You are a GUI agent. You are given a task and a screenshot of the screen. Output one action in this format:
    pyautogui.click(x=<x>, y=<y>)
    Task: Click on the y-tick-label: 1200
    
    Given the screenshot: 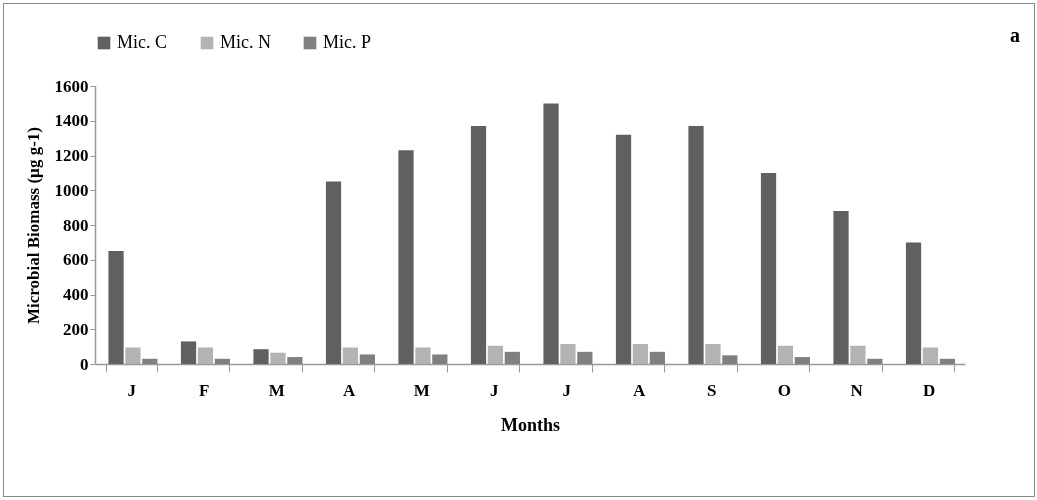 What is the action you would take?
    pyautogui.click(x=71, y=155)
    